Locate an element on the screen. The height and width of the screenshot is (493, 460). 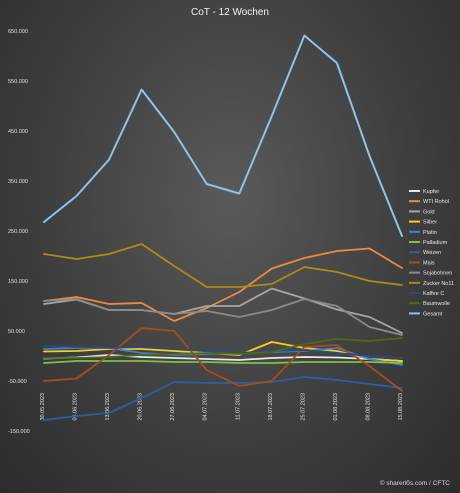
x-tick-label: 15.08.2023 is located at coordinates (401, 407).